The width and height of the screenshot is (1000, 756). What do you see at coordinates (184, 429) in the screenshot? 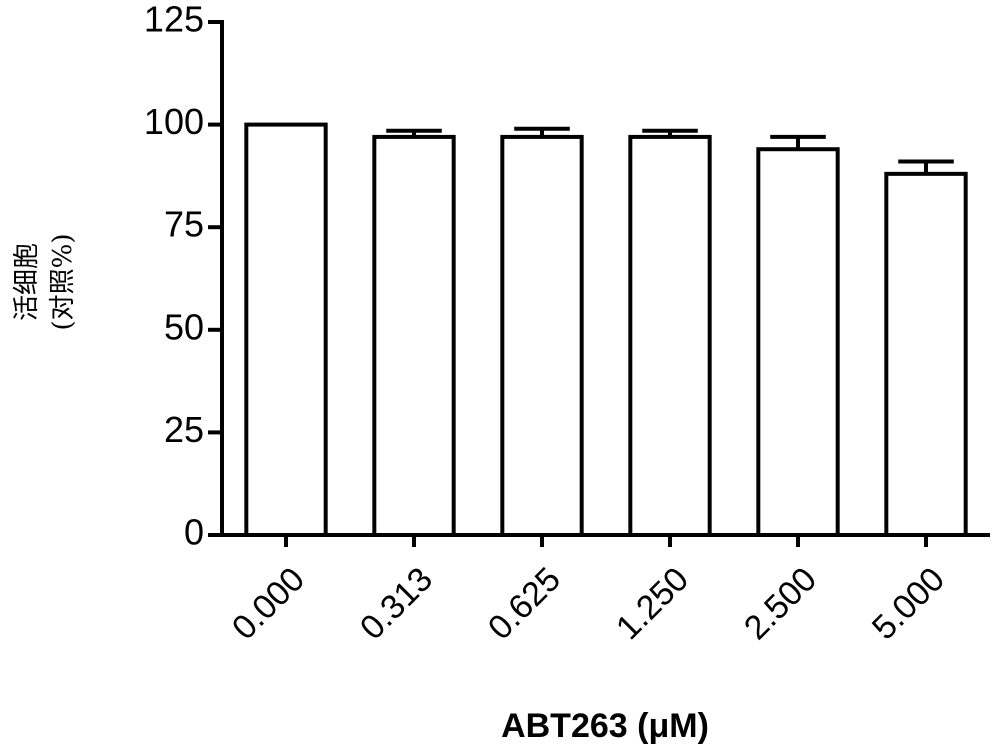
I see `y-tick-label: 25` at bounding box center [184, 429].